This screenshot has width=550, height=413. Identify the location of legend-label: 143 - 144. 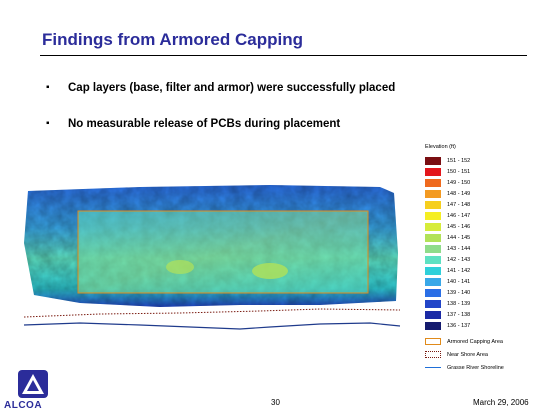
(459, 248).